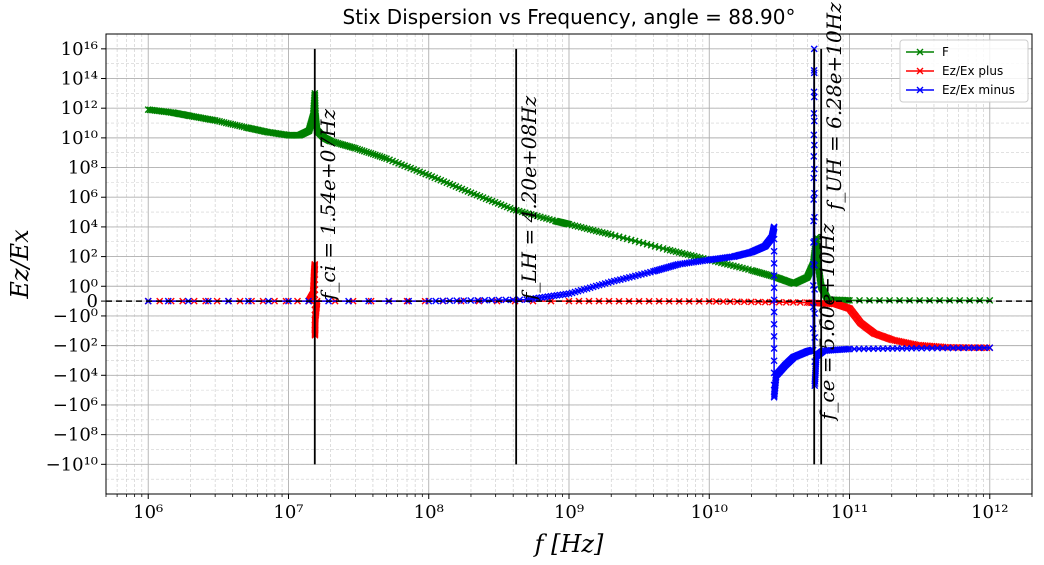  What do you see at coordinates (849, 512) in the screenshot?
I see `x-tick-label: 10¹¹` at bounding box center [849, 512].